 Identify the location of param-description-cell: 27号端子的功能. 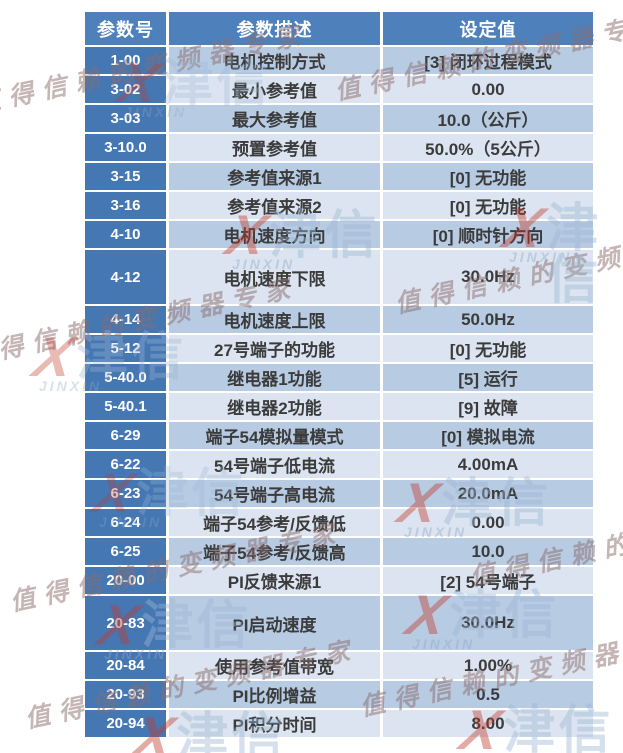
(274, 348).